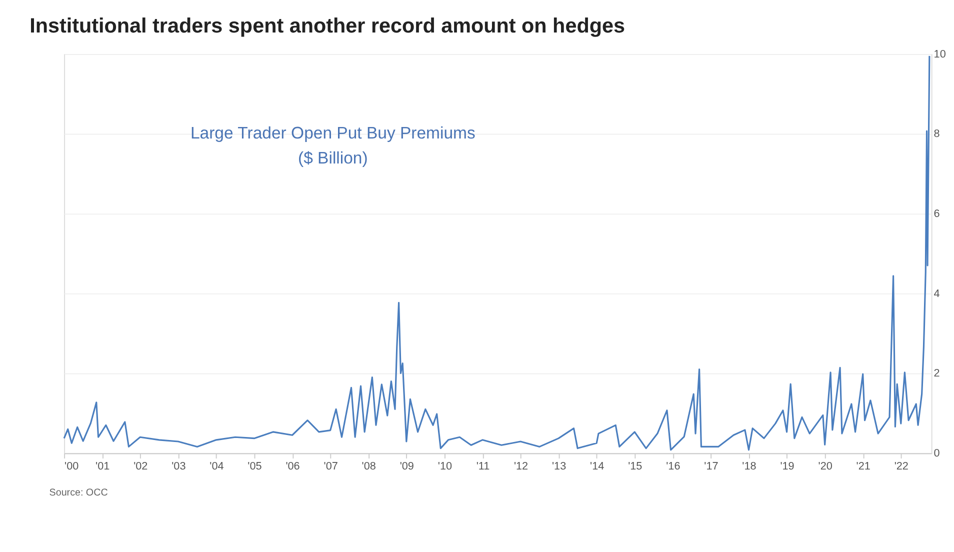  What do you see at coordinates (445, 466) in the screenshot?
I see `x-tick-label: '10` at bounding box center [445, 466].